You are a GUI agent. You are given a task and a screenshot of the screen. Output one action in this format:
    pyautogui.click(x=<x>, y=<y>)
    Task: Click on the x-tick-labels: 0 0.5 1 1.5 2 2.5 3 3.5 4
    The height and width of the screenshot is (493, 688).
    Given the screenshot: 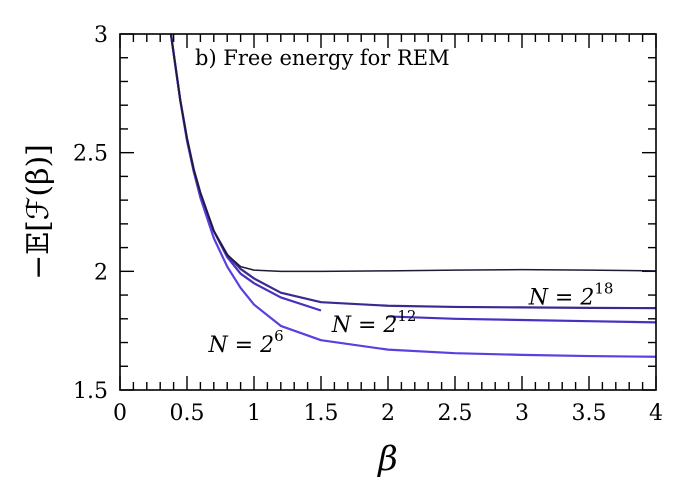 What is the action you would take?
    pyautogui.click(x=388, y=413)
    